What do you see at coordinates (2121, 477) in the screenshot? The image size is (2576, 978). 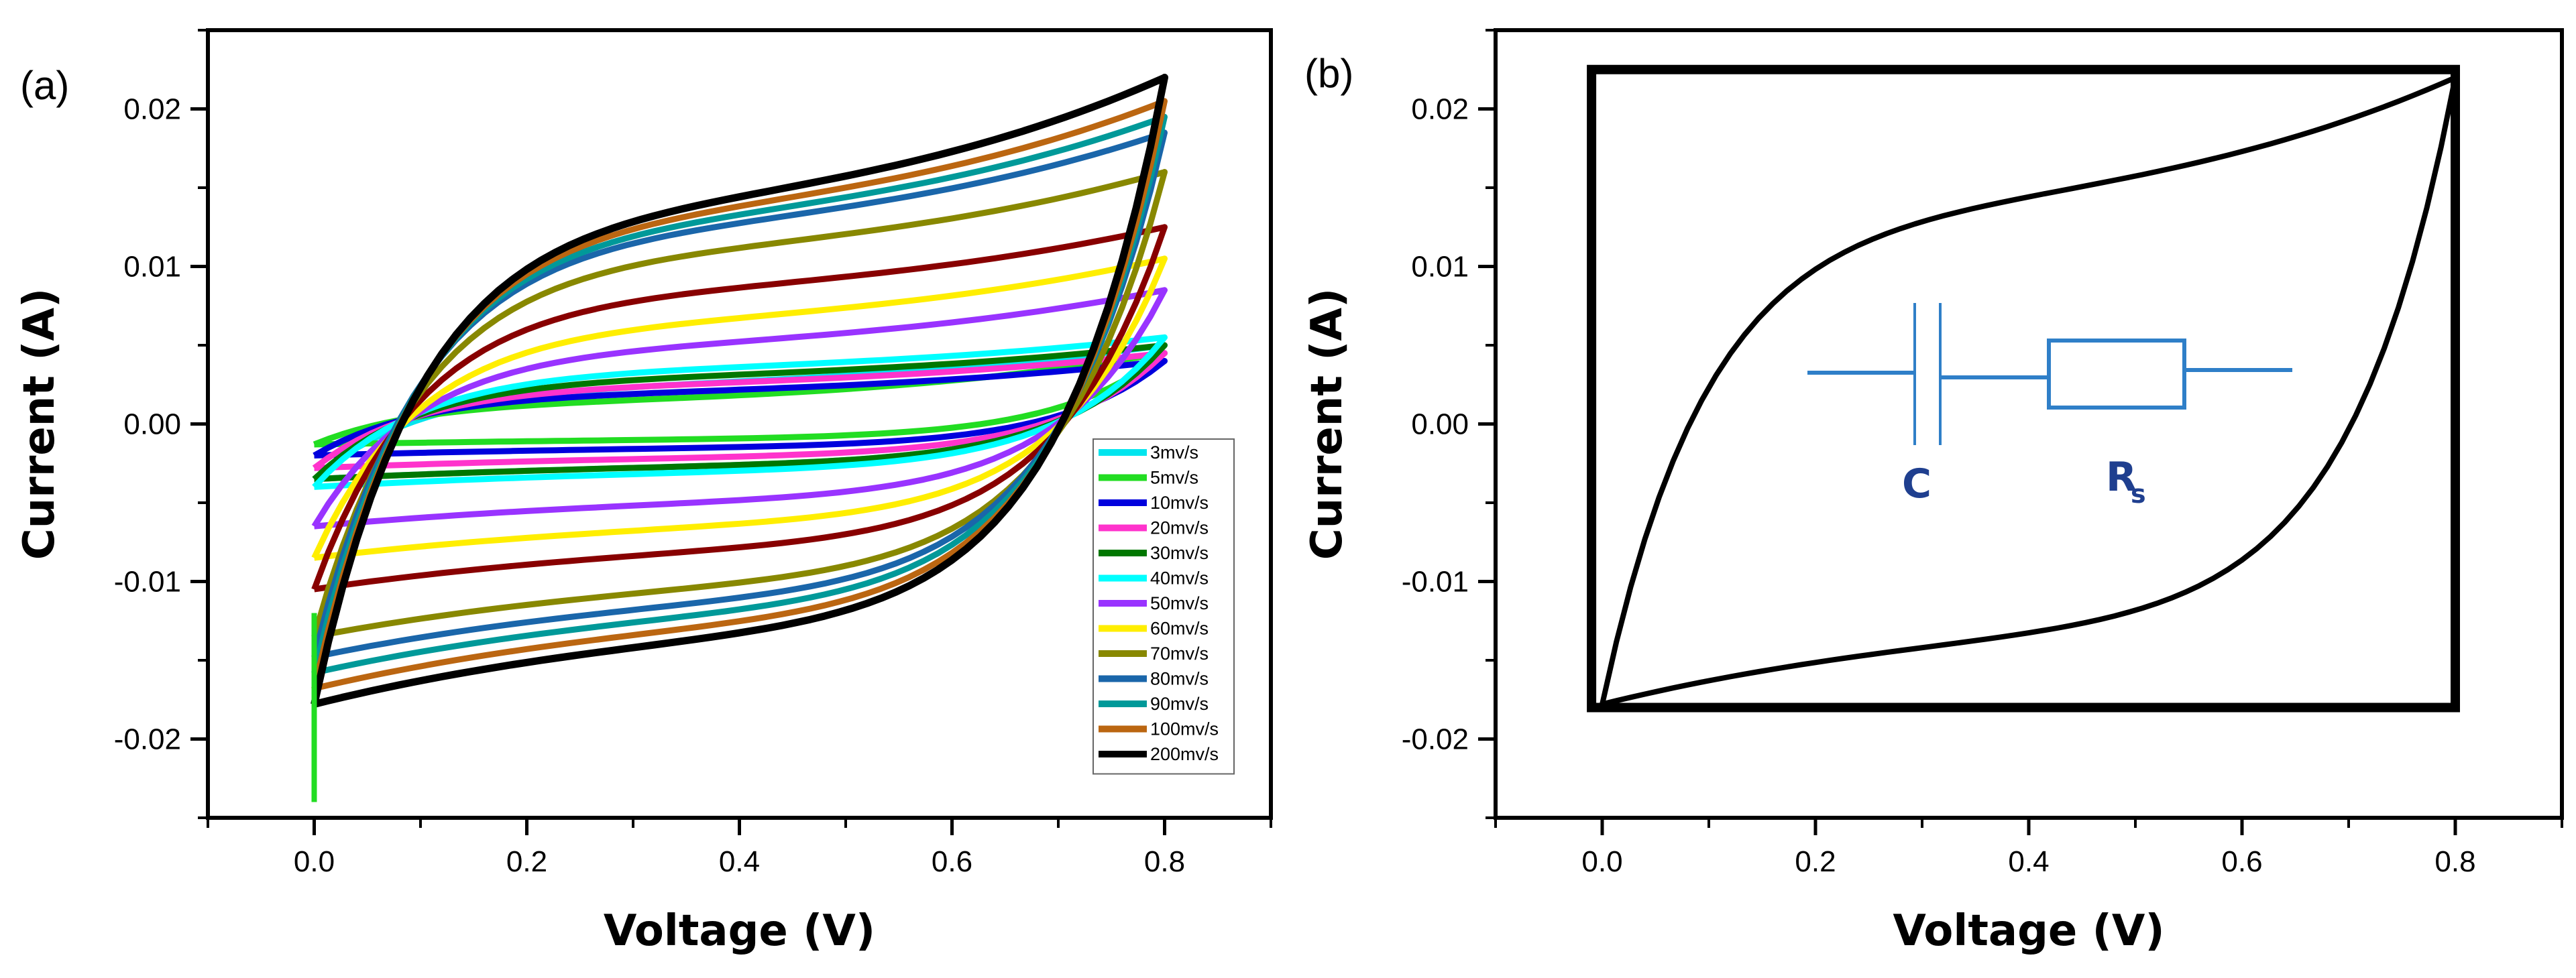 I see `resistor-label: R` at bounding box center [2121, 477].